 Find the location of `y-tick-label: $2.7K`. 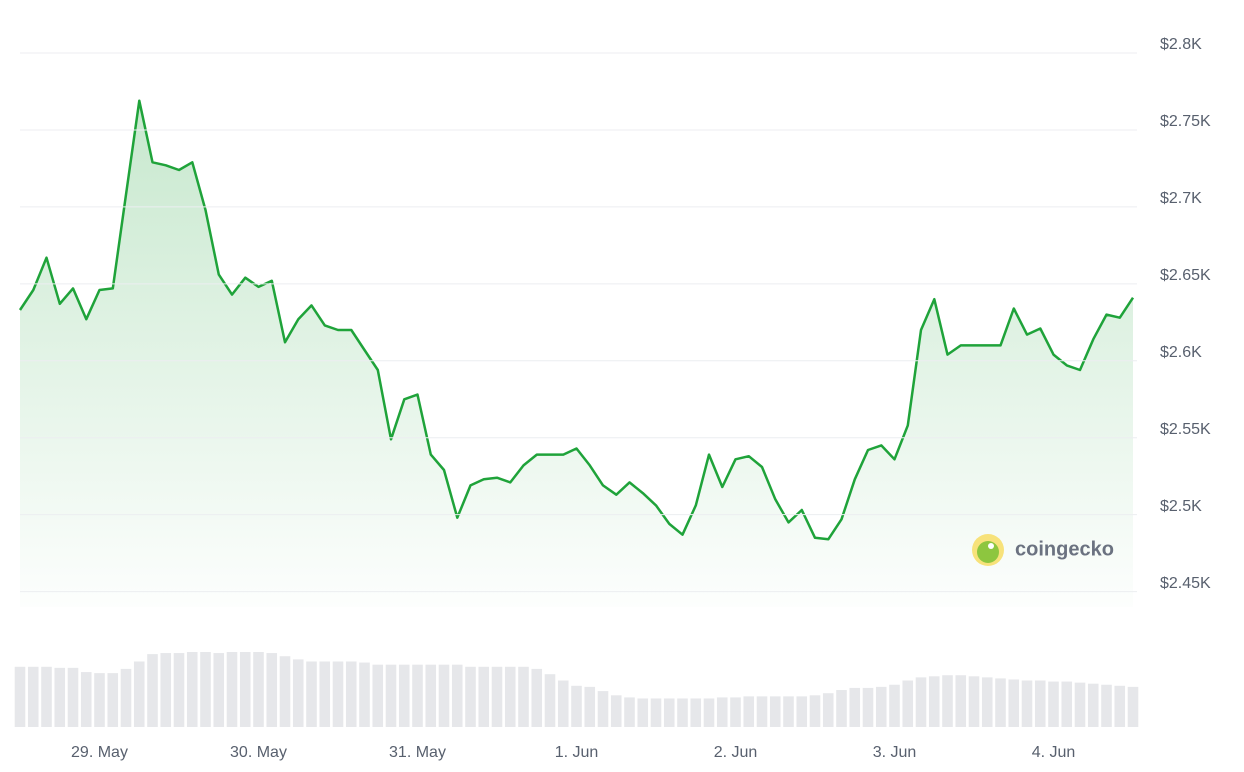

y-tick-label: $2.7K is located at coordinates (1181, 198).